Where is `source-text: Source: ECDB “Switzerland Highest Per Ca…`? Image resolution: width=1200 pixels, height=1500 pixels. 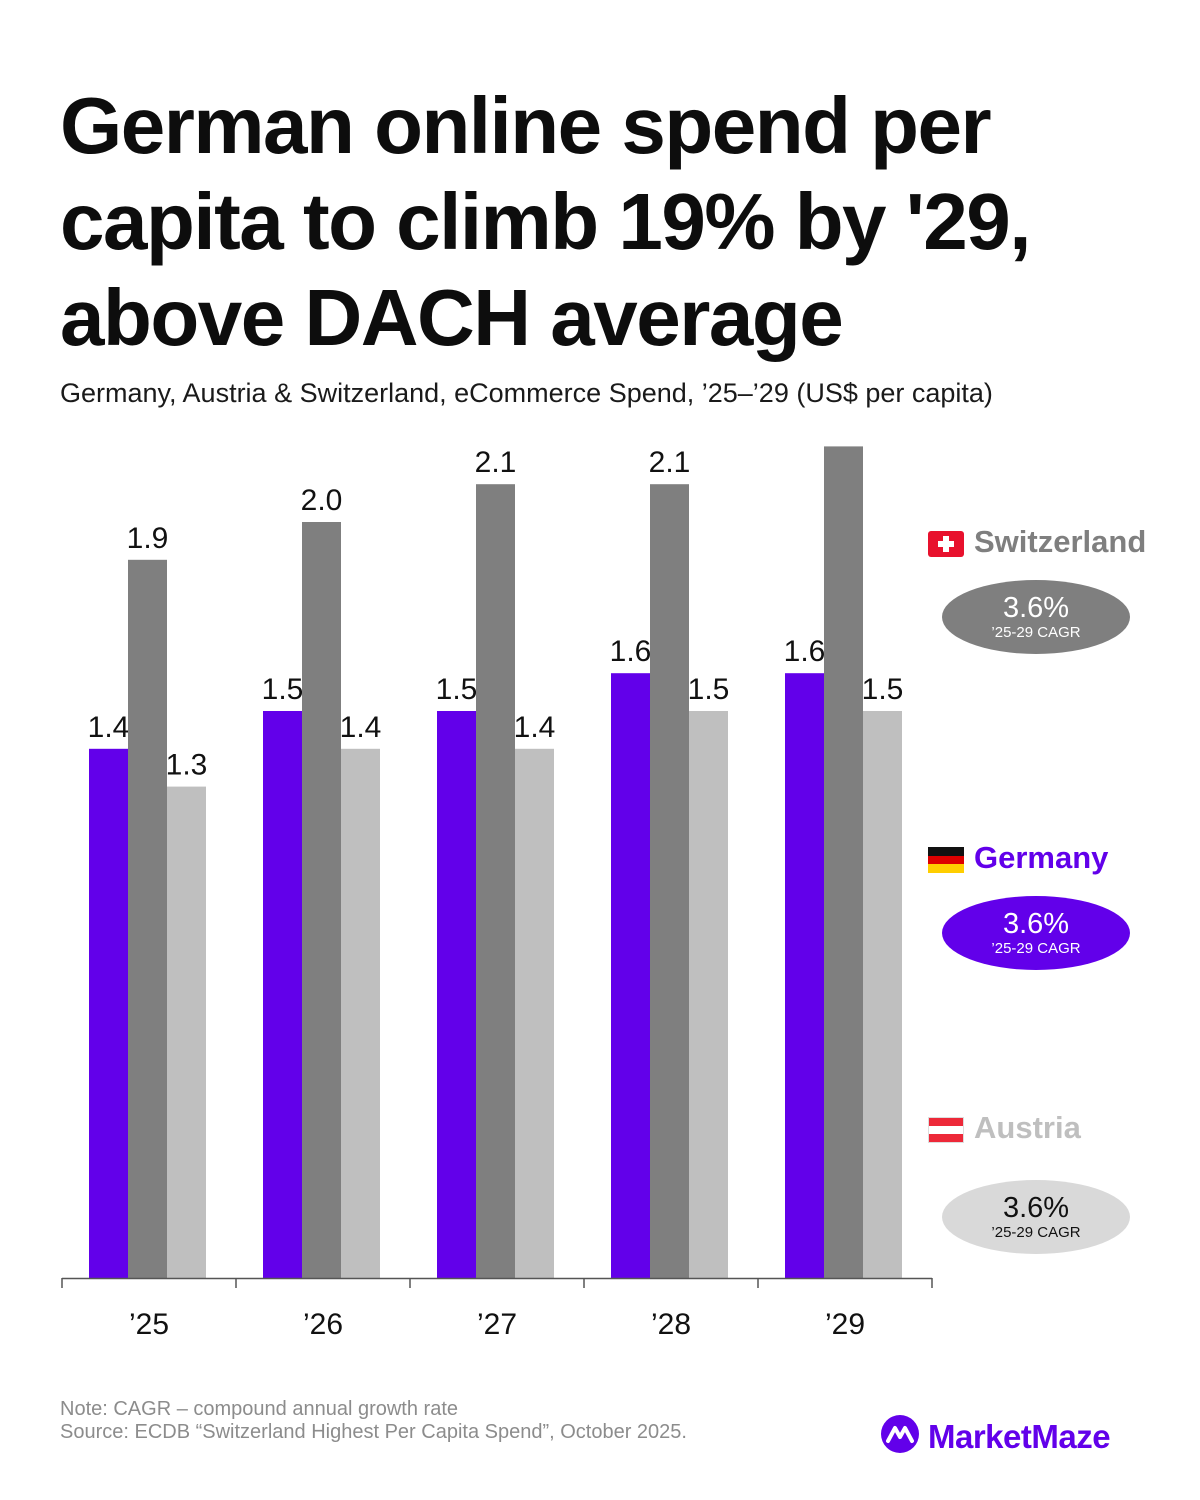
source-text: Source: ECDB “Switzerland Highest Per Ca… is located at coordinates (373, 1432).